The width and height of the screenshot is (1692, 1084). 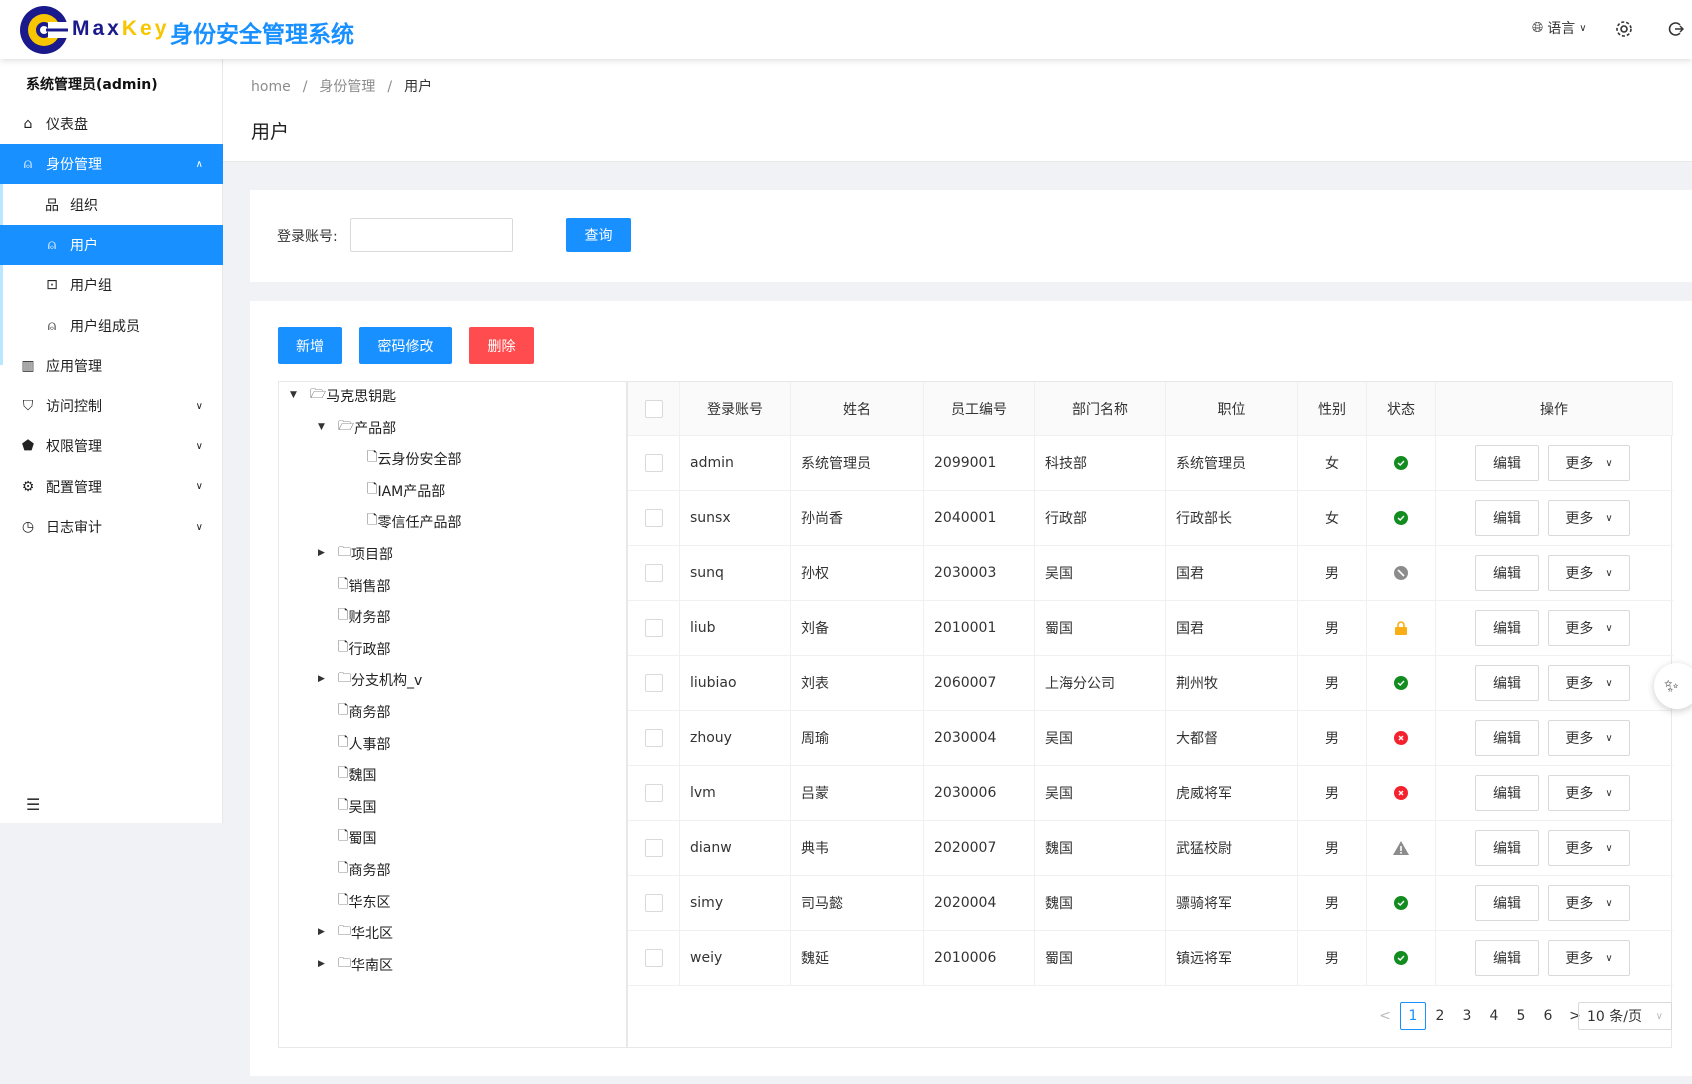 What do you see at coordinates (501, 345) in the screenshot?
I see `delete-button: 删除` at bounding box center [501, 345].